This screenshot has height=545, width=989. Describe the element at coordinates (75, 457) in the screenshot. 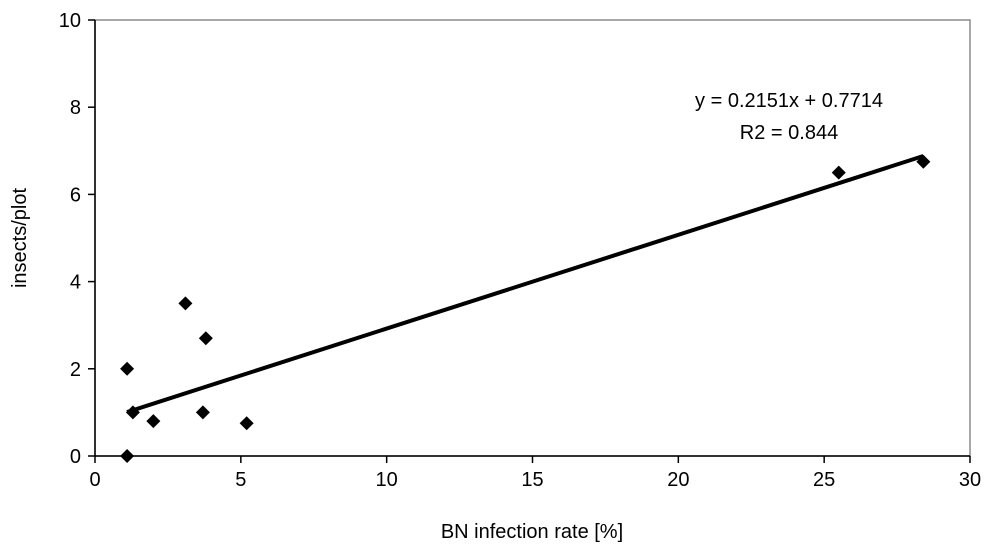

I see `y-tick-label: 0` at that location.